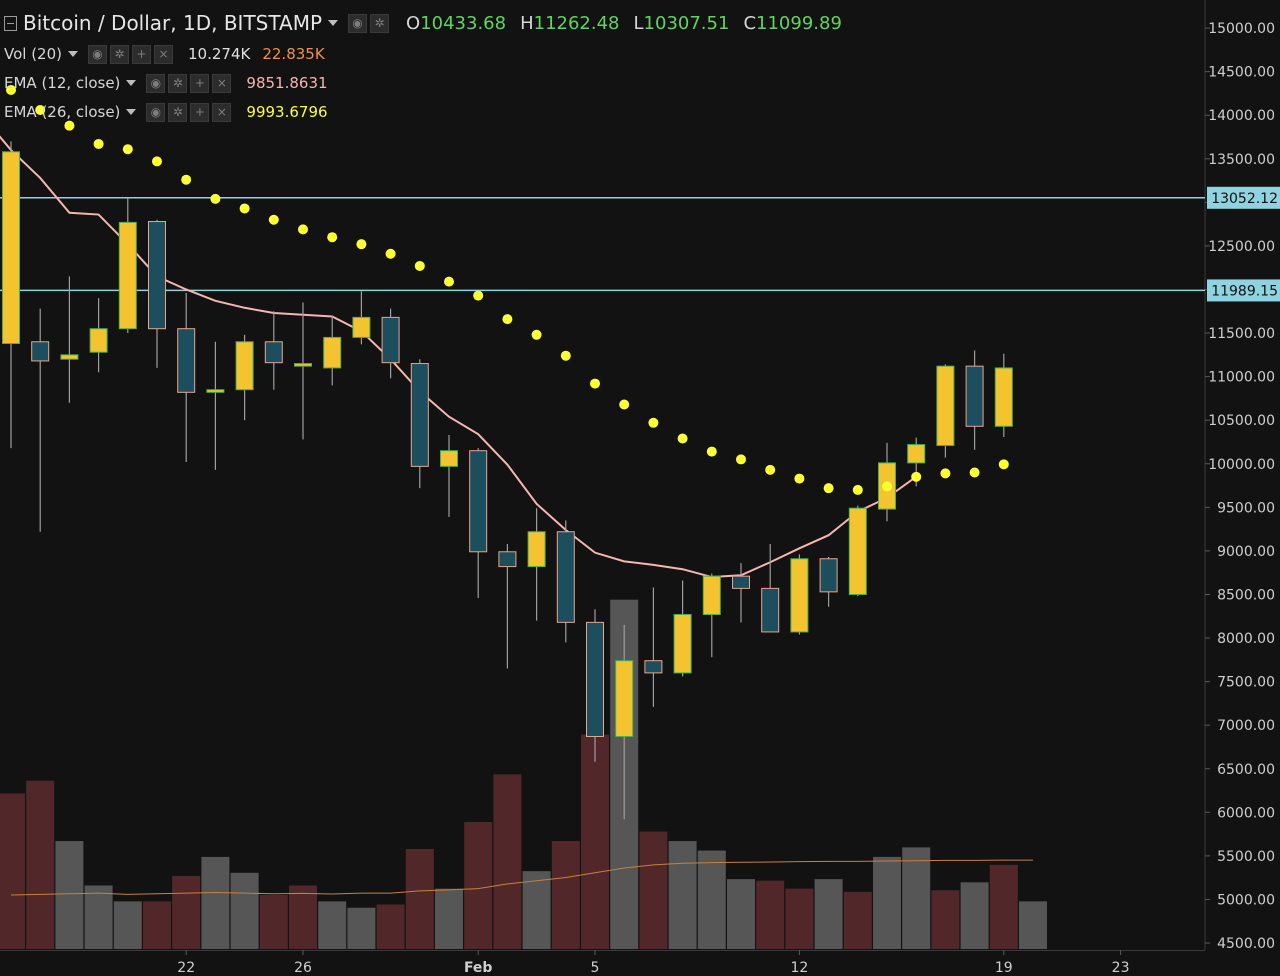 This screenshot has width=1280, height=976. I want to click on close-value: 11099.89, so click(799, 23).